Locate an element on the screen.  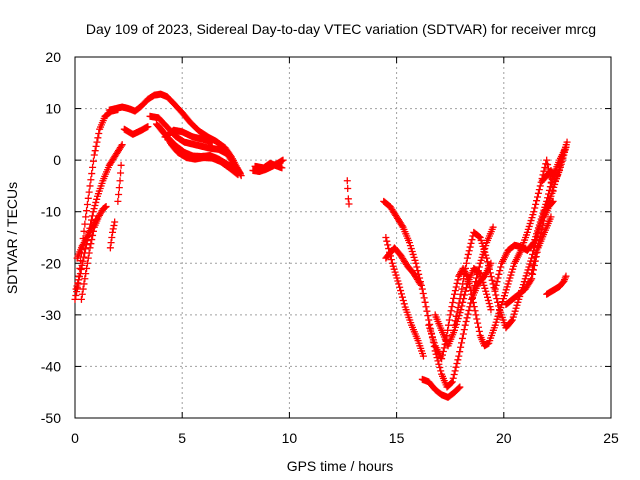
y-tick-label: 0 is located at coordinates (57, 160).